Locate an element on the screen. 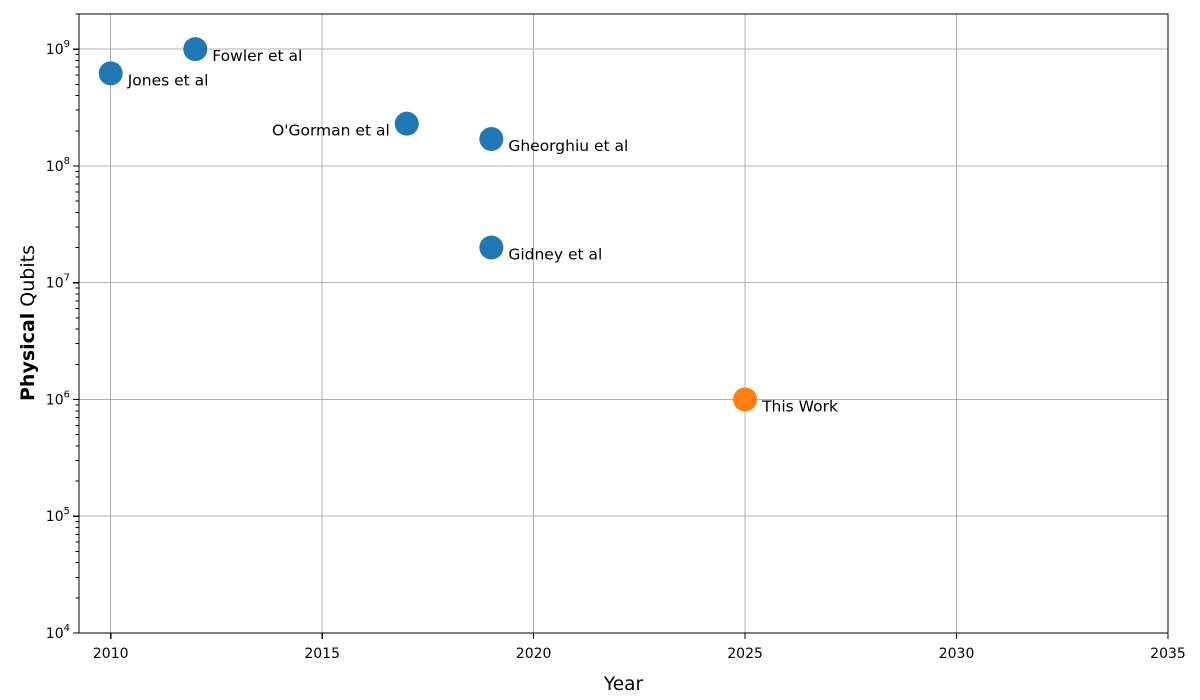  data-point-gidney-et-al is located at coordinates (491, 247).